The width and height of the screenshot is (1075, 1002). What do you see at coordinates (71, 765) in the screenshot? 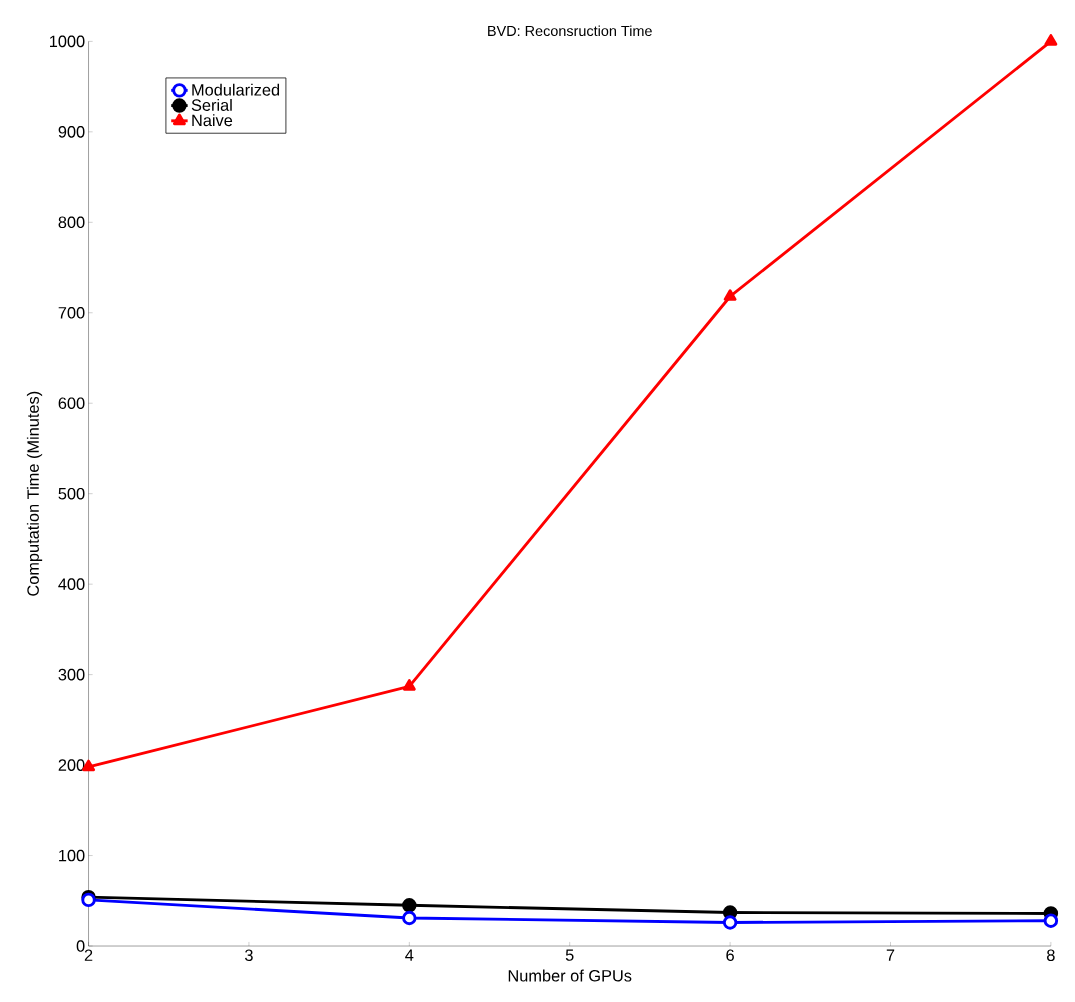
I see `y-tick-label: 200` at bounding box center [71, 765].